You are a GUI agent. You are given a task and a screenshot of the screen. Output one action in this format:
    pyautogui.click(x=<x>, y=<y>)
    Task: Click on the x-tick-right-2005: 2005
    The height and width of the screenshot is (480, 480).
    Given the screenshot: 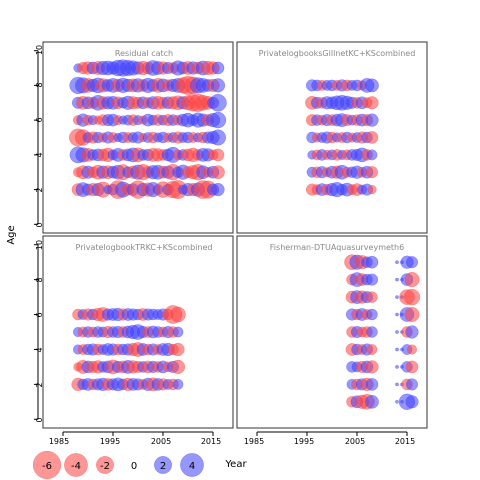 What is the action you would take?
    pyautogui.click(x=355, y=441)
    